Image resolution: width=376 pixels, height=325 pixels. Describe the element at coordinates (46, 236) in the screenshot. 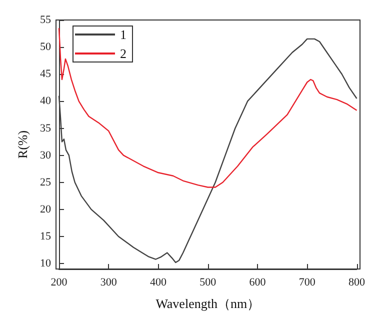

I see `y-tick-label: 15` at that location.